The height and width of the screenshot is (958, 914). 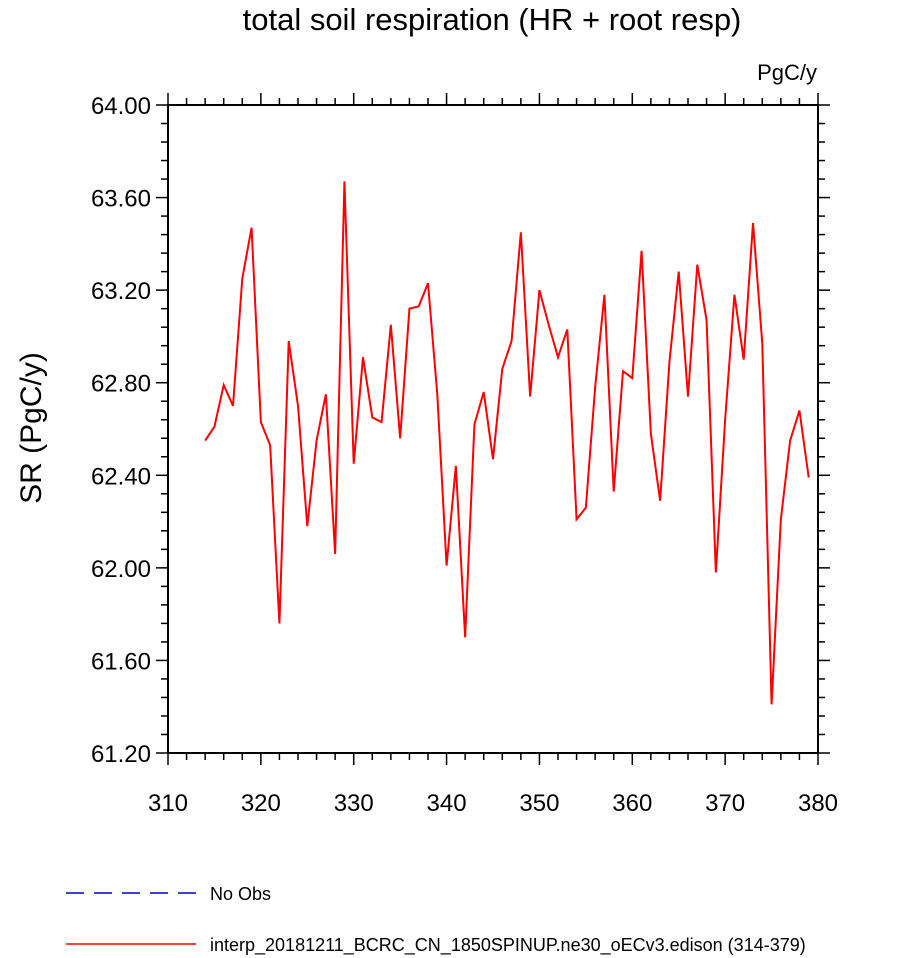 I want to click on x-tick-label: 320, so click(x=261, y=803).